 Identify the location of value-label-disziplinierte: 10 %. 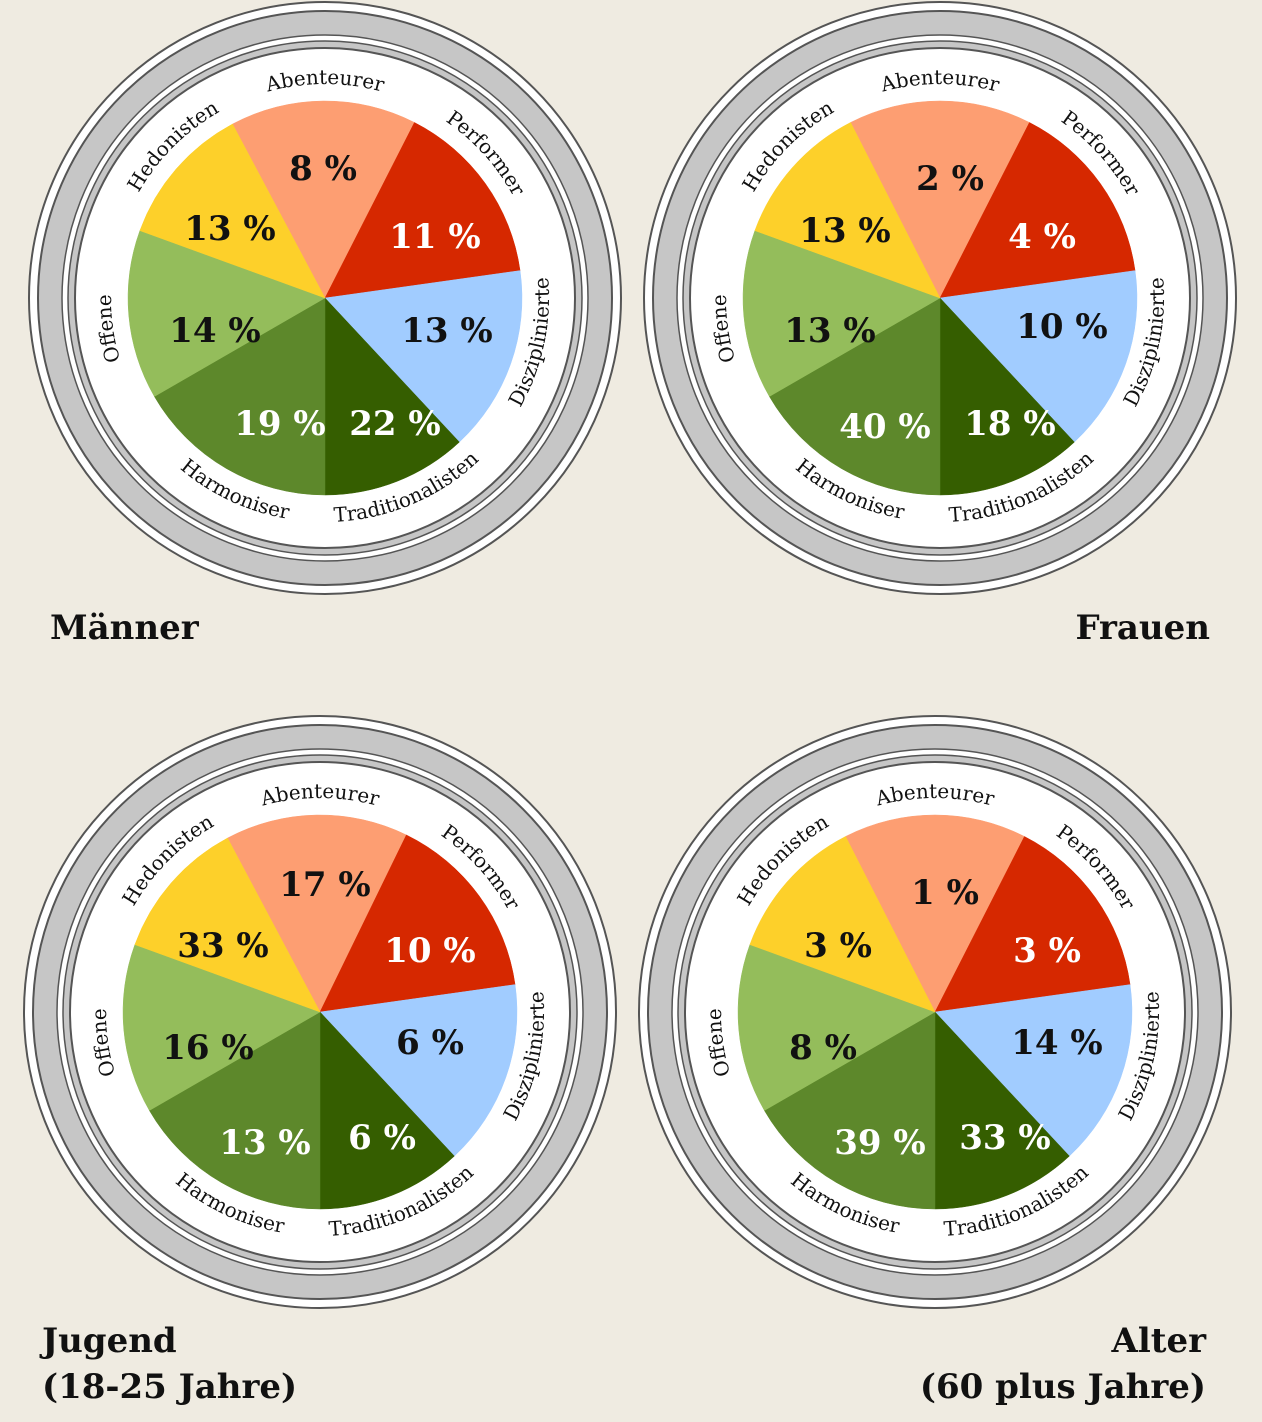
(1061, 327).